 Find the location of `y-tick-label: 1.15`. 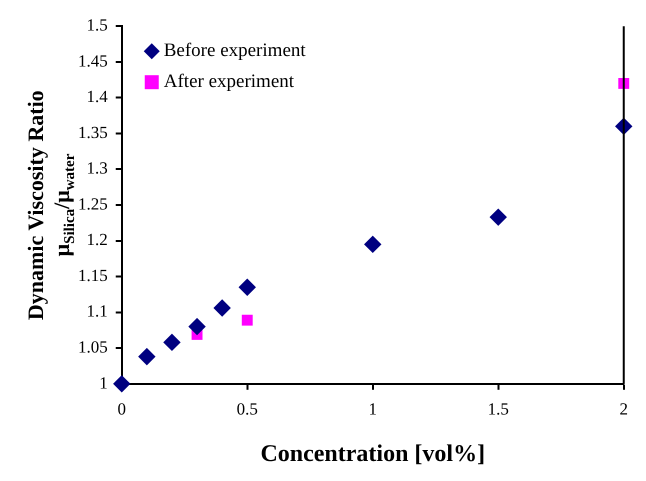

y-tick-label: 1.15 is located at coordinates (93, 275).